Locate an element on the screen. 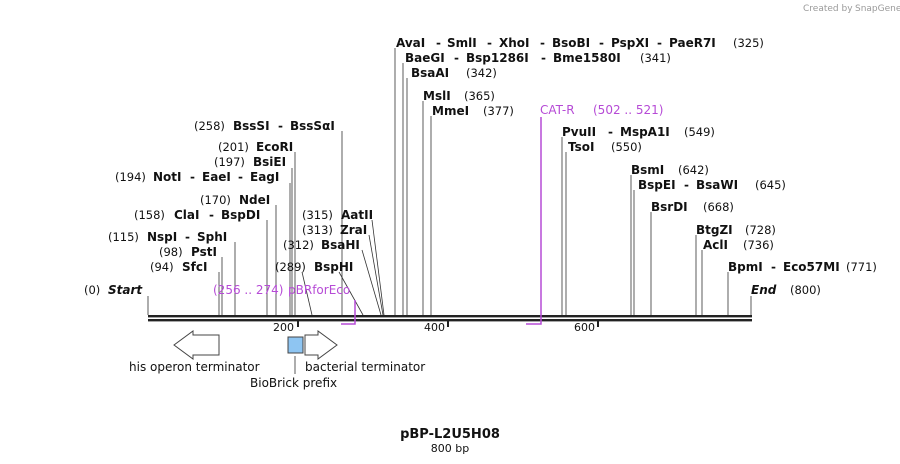 The height and width of the screenshot is (464, 900). svg-text: BsiEI is located at coordinates (269, 162).